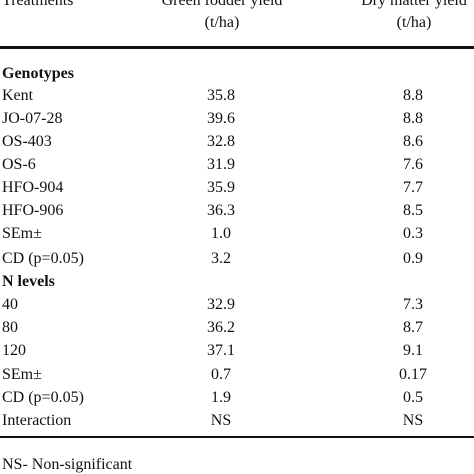 This screenshot has width=474, height=474. I want to click on table-cell-green: 37.1, so click(221, 350).